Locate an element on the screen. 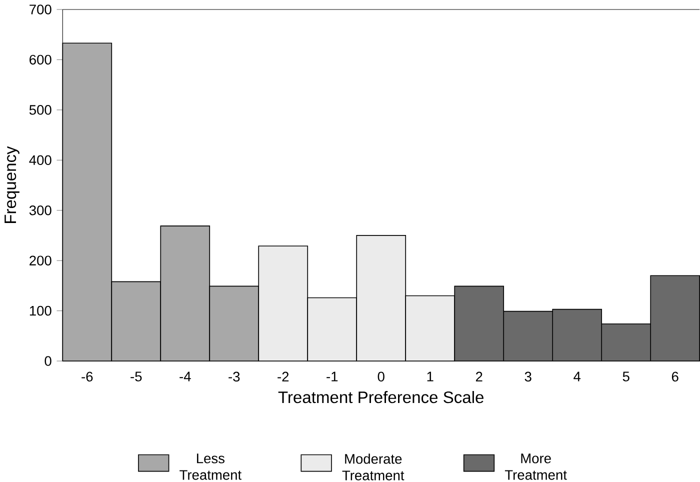 The height and width of the screenshot is (482, 700). y-tick-label: 200 is located at coordinates (41, 261).